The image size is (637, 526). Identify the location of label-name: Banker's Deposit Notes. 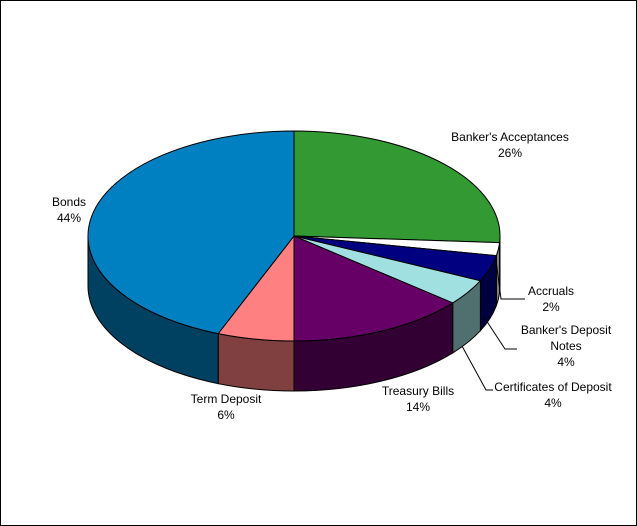
(566, 338).